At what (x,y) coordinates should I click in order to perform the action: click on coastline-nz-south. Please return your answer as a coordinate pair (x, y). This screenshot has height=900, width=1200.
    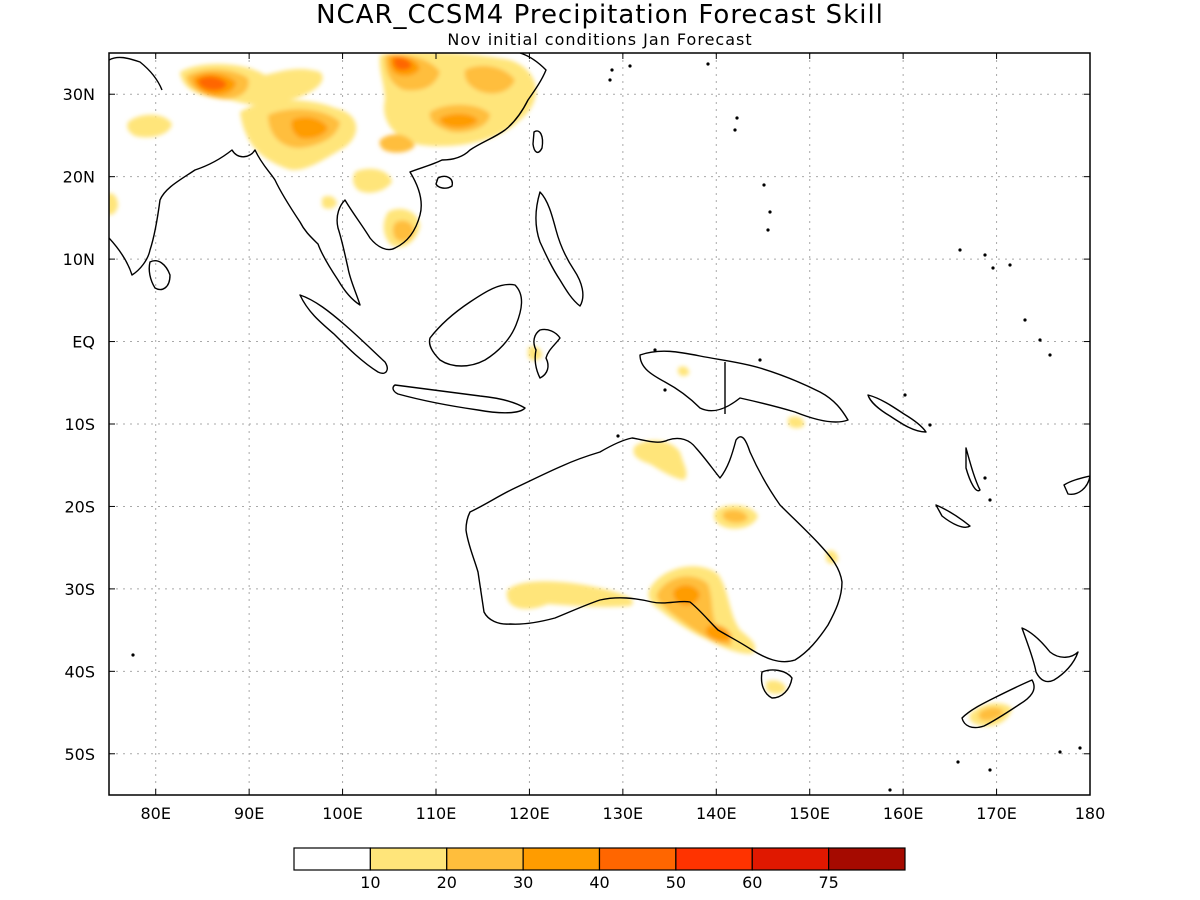
    Looking at the image, I should click on (998, 704).